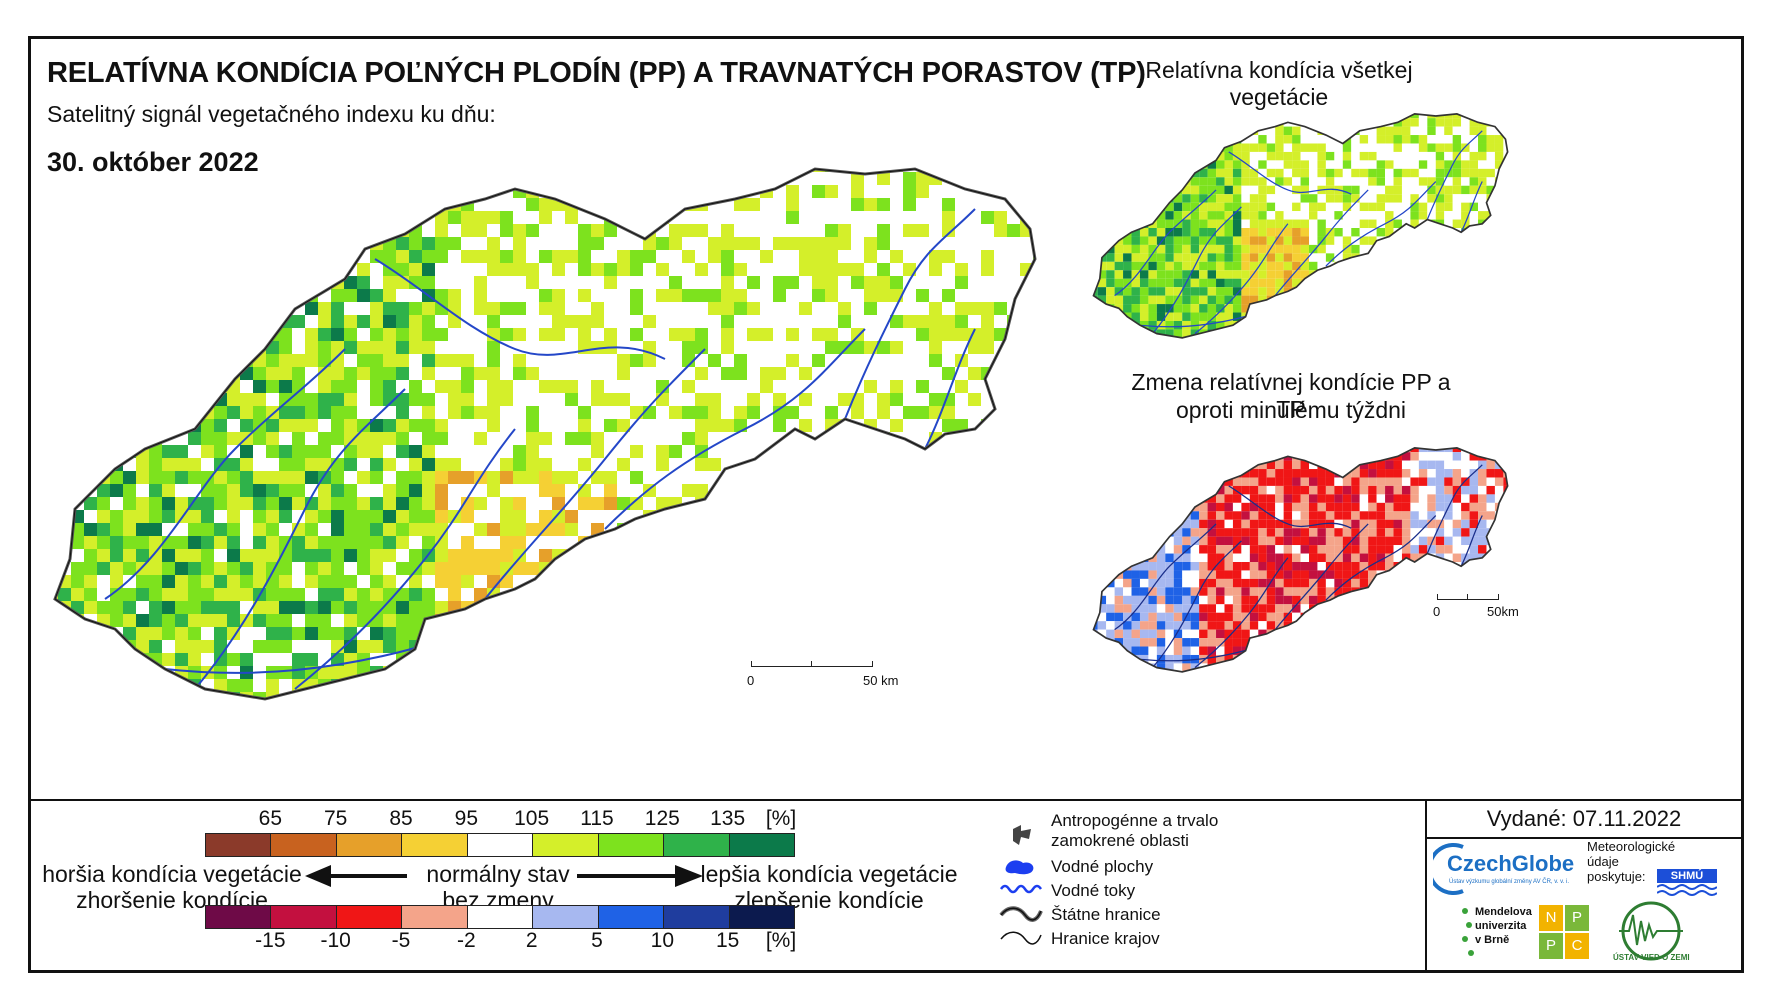 The image size is (1772, 1003). Describe the element at coordinates (1437, 611) in the screenshot. I see `scale-inset-zero: 0` at that location.